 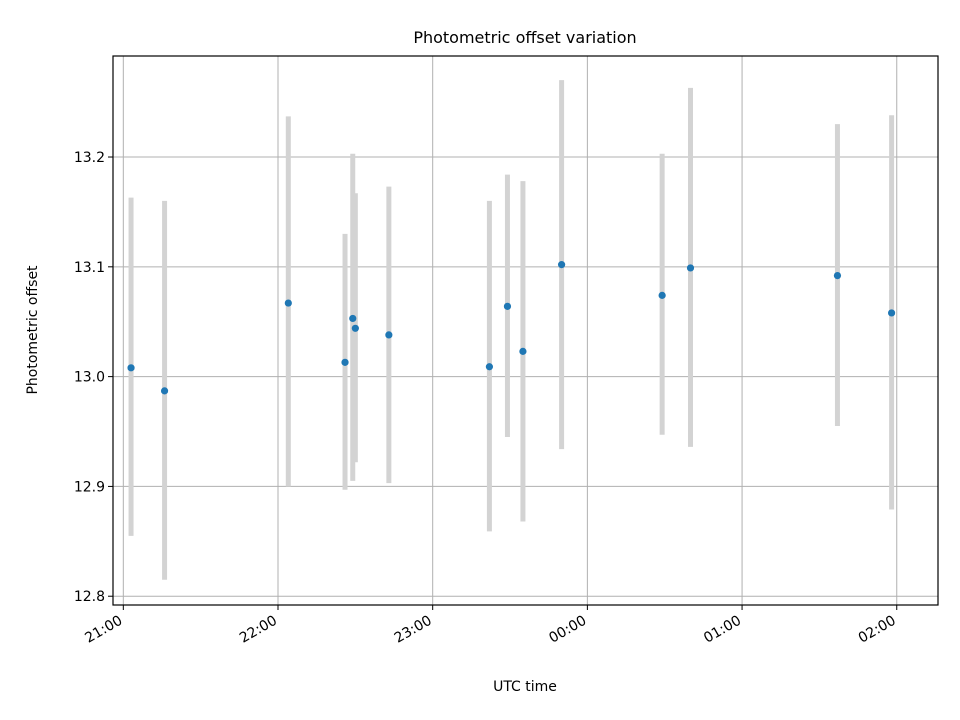 What do you see at coordinates (89, 597) in the screenshot?
I see `y-tick-label: 12.8` at bounding box center [89, 597].